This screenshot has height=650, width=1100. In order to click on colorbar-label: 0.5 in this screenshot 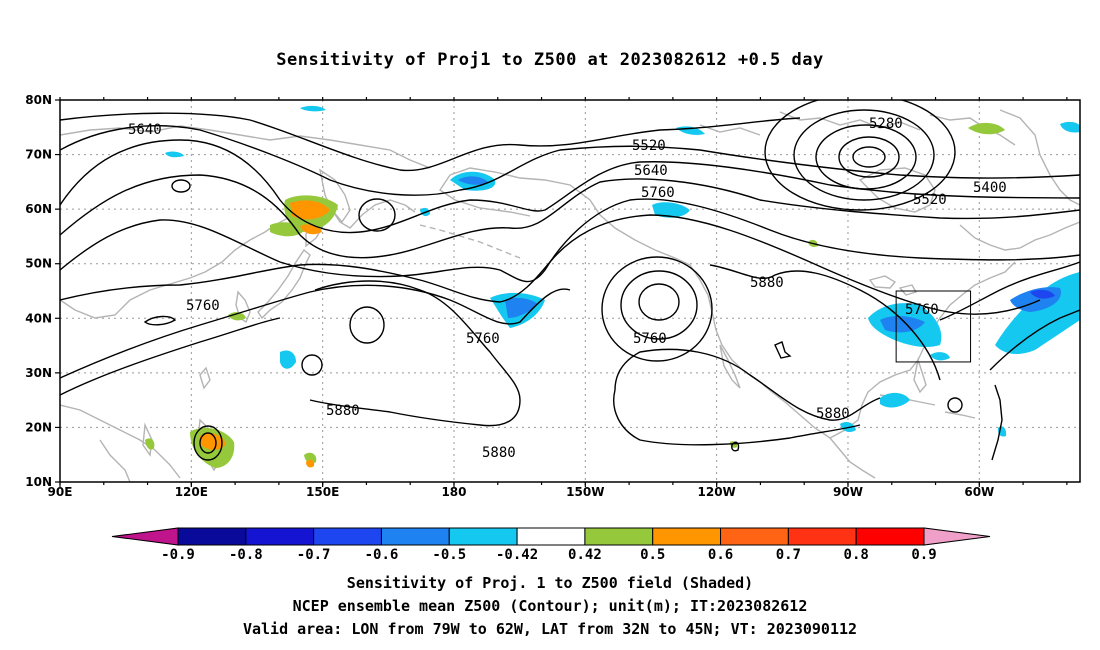, I will do `click(652, 555)`.